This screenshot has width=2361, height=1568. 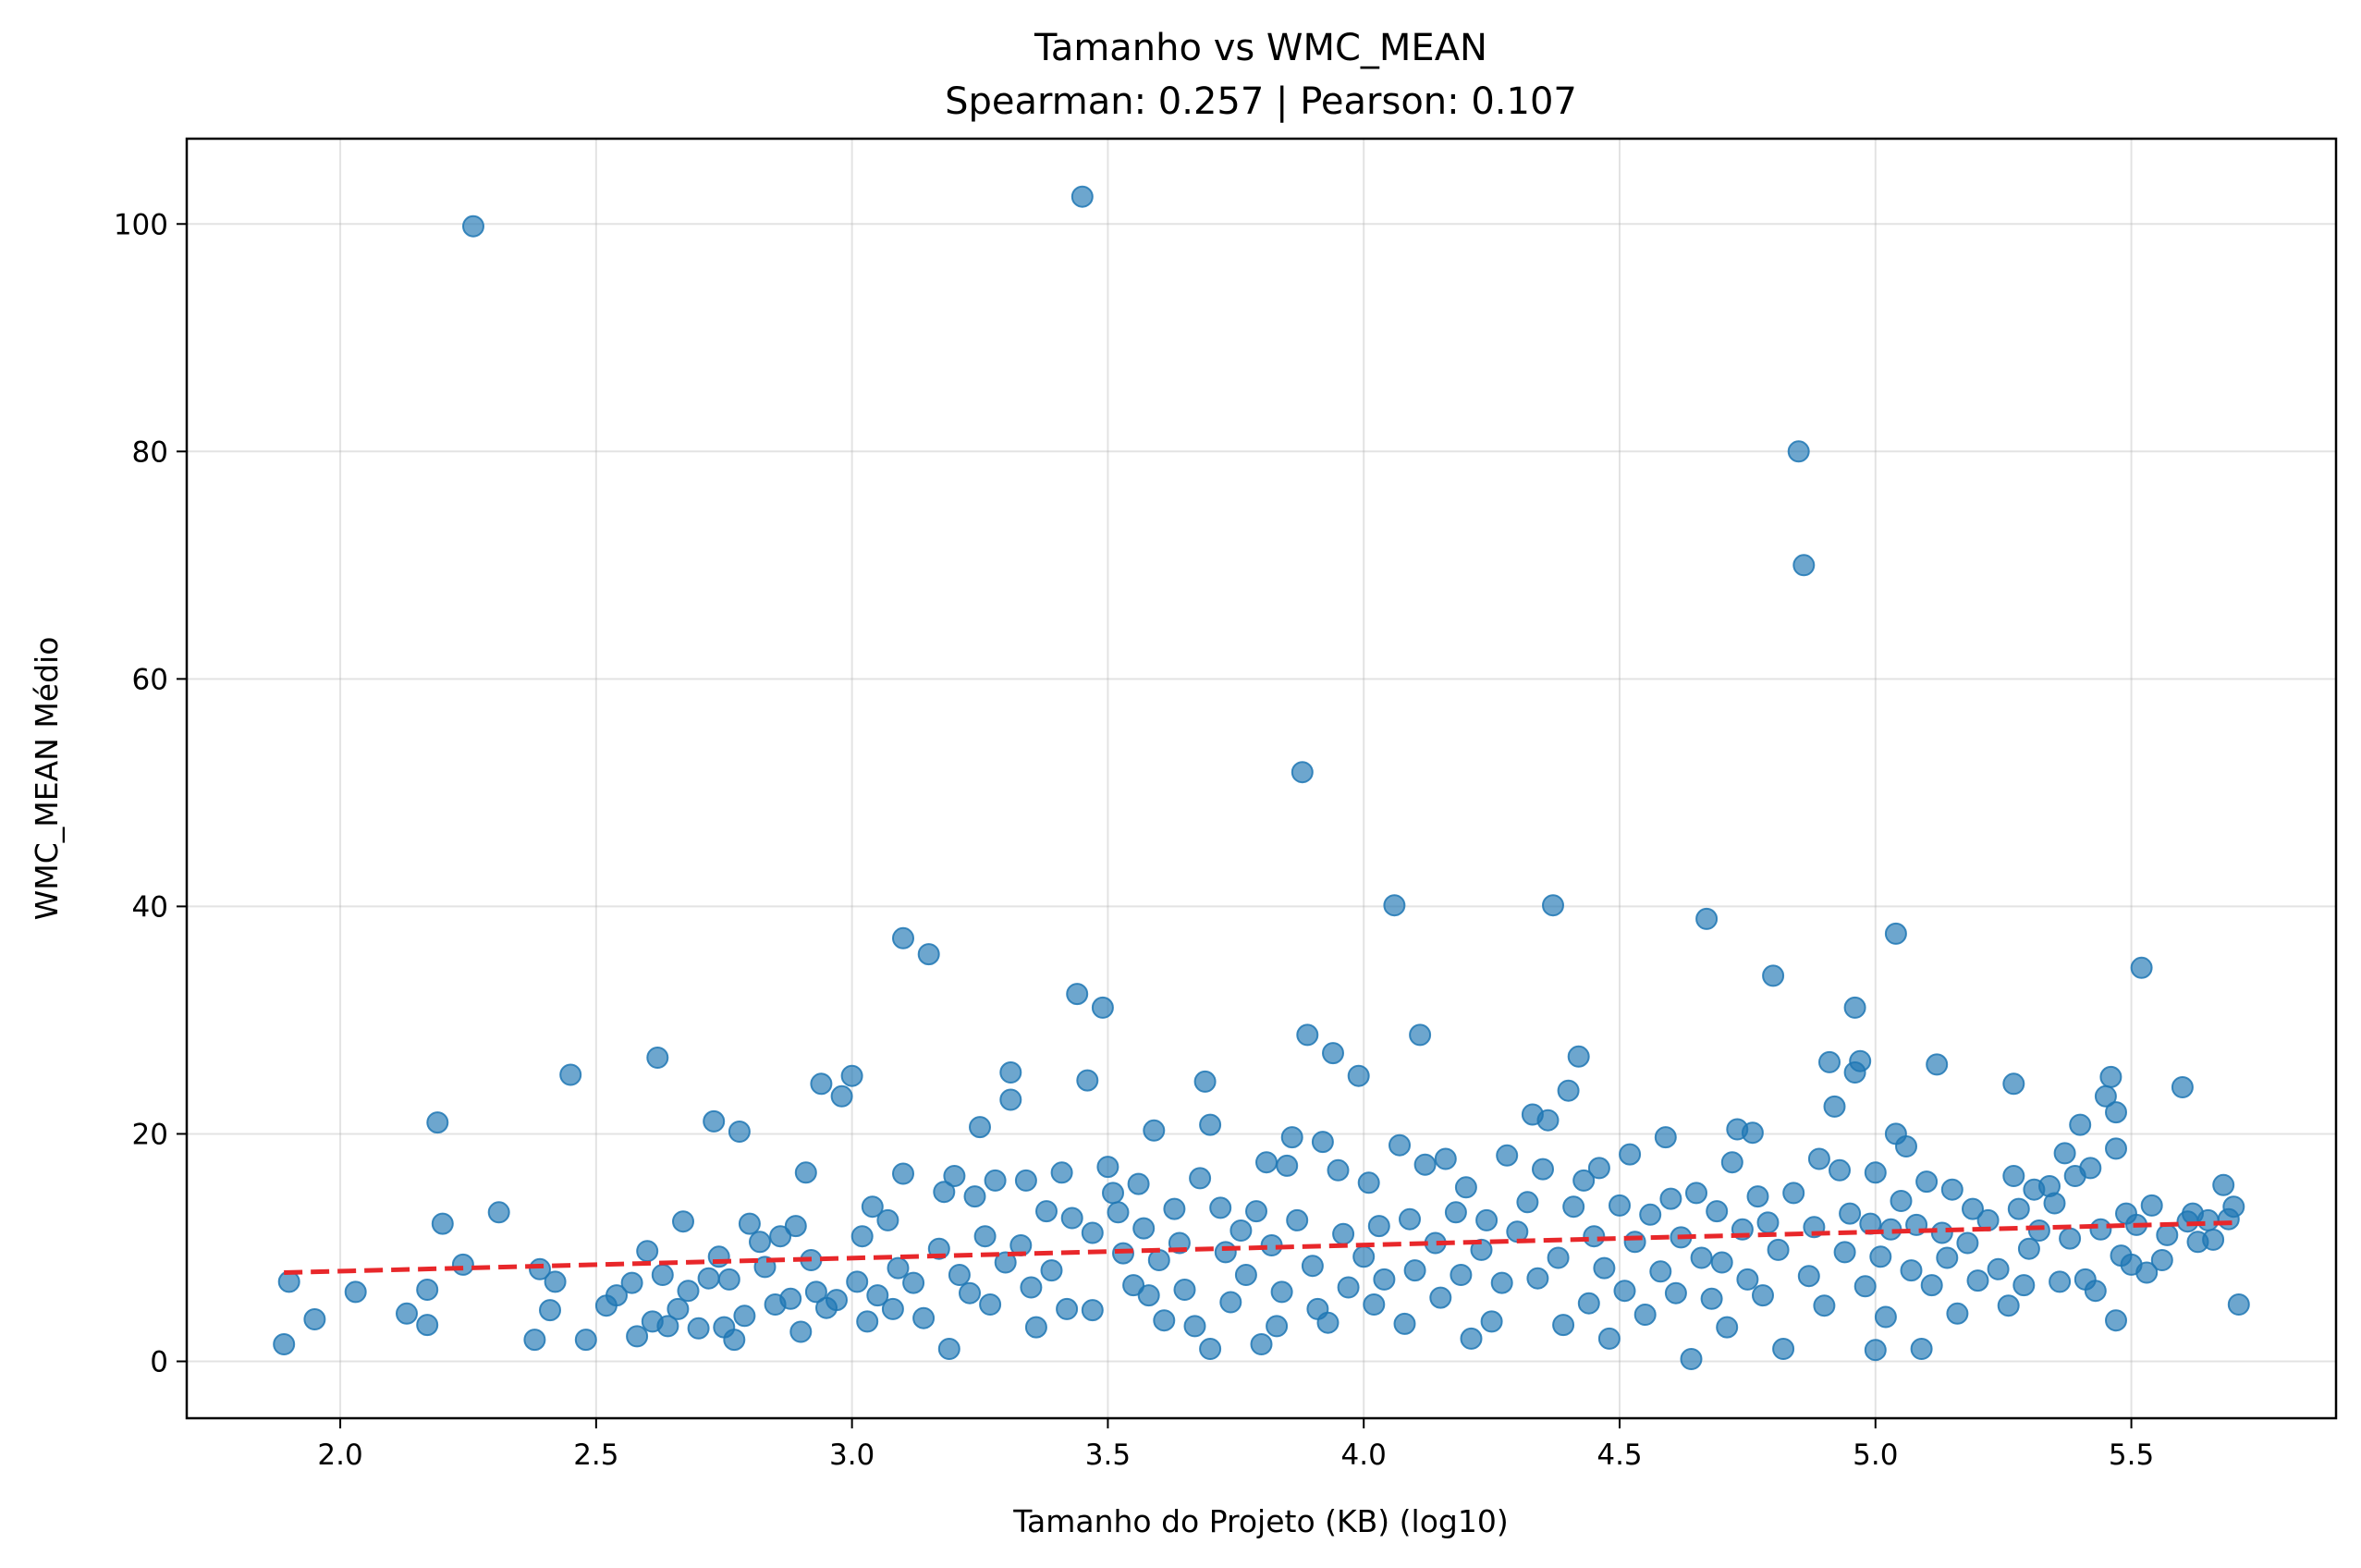 I want to click on x-tick-label: 5.0, so click(x=1875, y=1455).